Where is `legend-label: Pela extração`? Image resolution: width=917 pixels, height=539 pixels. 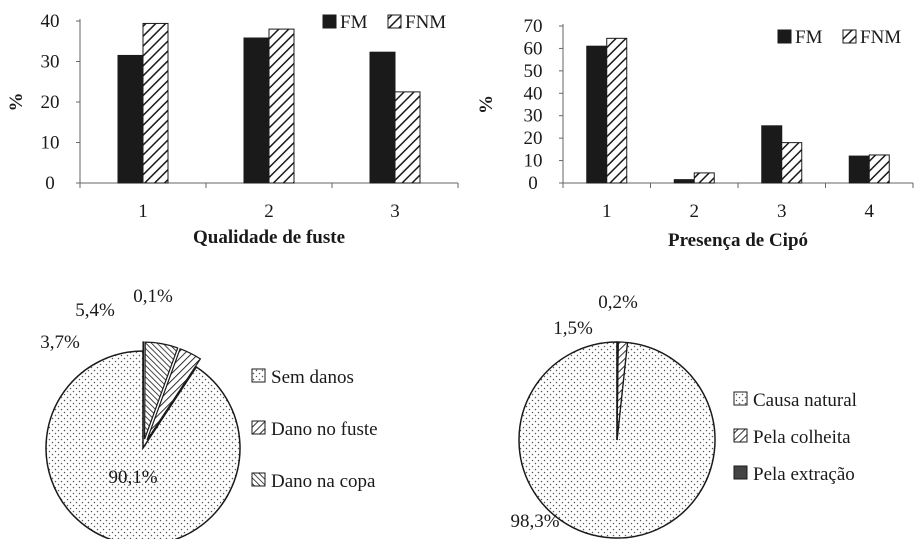
legend-label: Pela extração is located at coordinates (804, 474).